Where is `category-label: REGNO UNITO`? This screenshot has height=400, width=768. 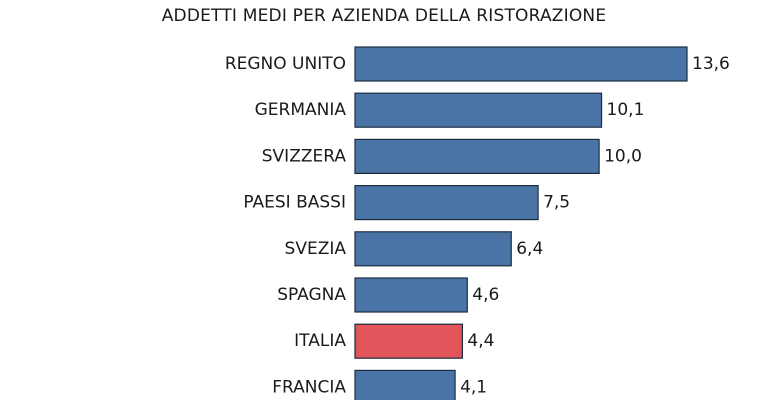
category-label: REGNO UNITO is located at coordinates (285, 64).